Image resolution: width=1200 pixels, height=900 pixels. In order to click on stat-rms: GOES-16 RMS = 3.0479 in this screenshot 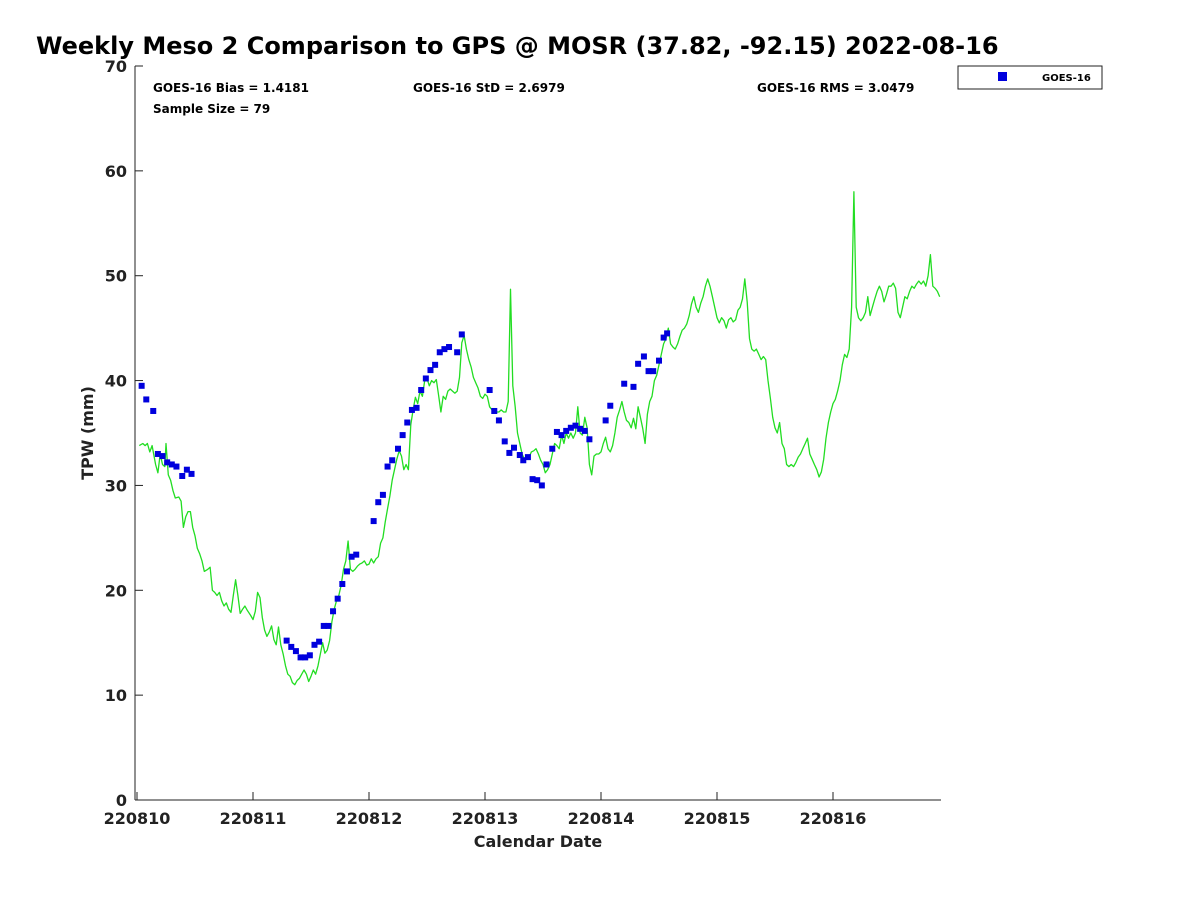, I will do `click(835, 88)`.